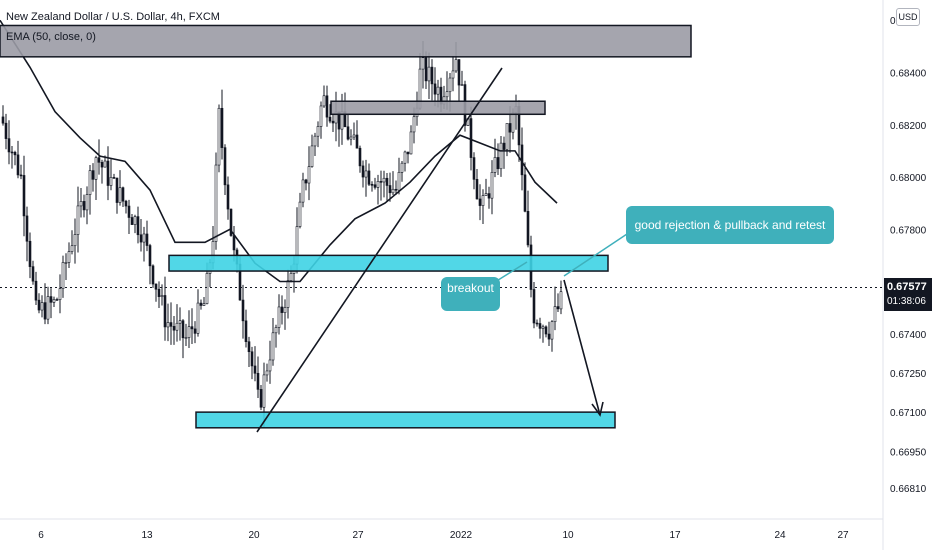 This screenshot has height=550, width=932. I want to click on retest-zone, so click(388, 263).